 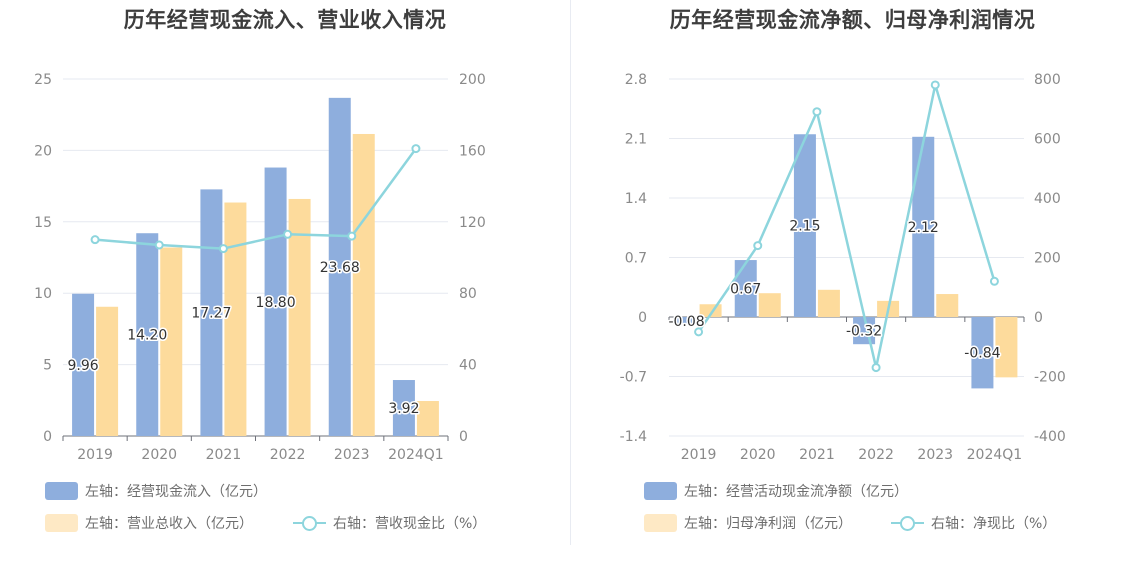 I want to click on bar-data-label: 2.15, so click(x=804, y=227).